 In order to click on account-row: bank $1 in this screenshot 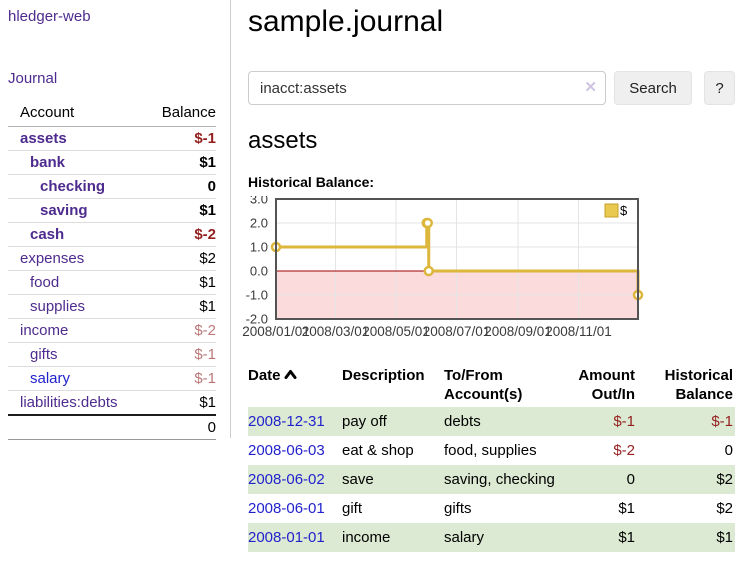, I will do `click(112, 163)`.